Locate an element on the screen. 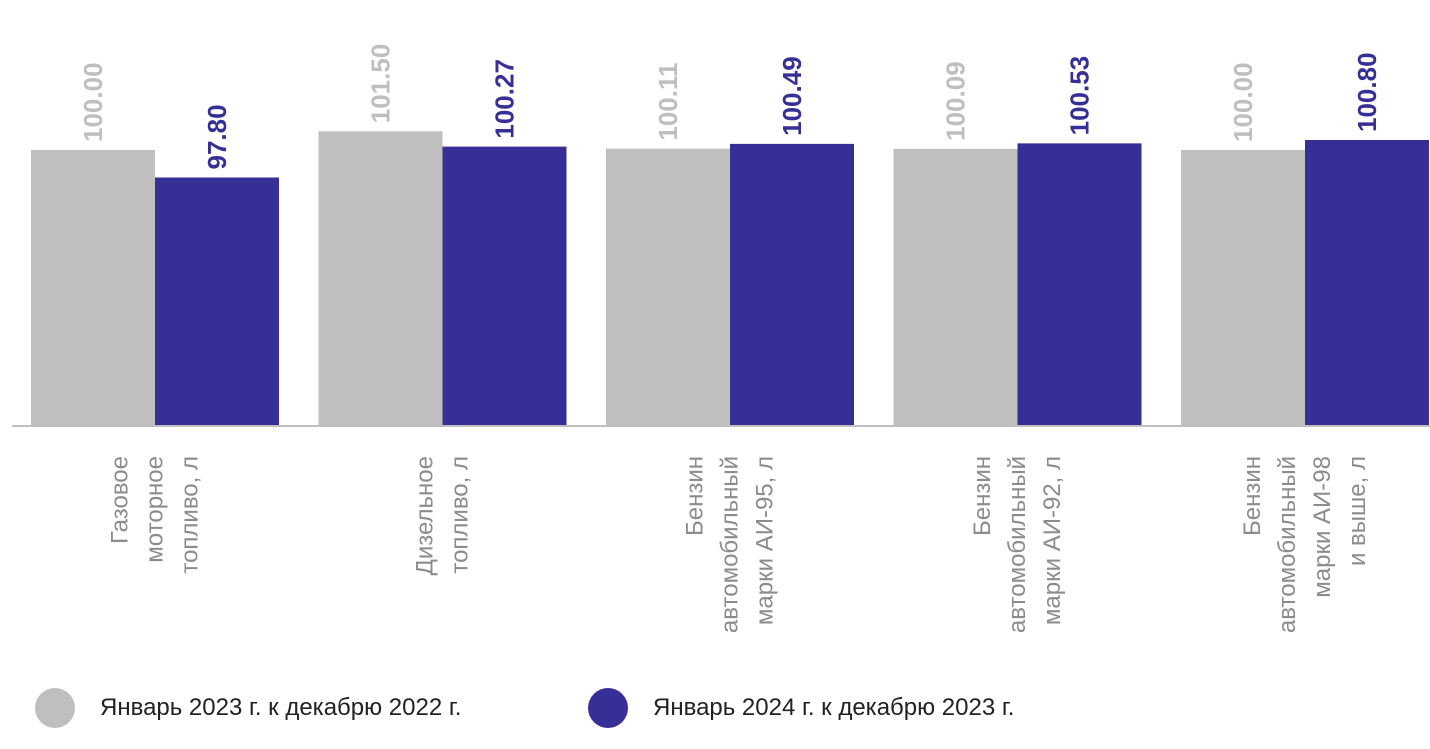 The height and width of the screenshot is (749, 1430). category-label-3-line-1: автомобильный is located at coordinates (1017, 544).